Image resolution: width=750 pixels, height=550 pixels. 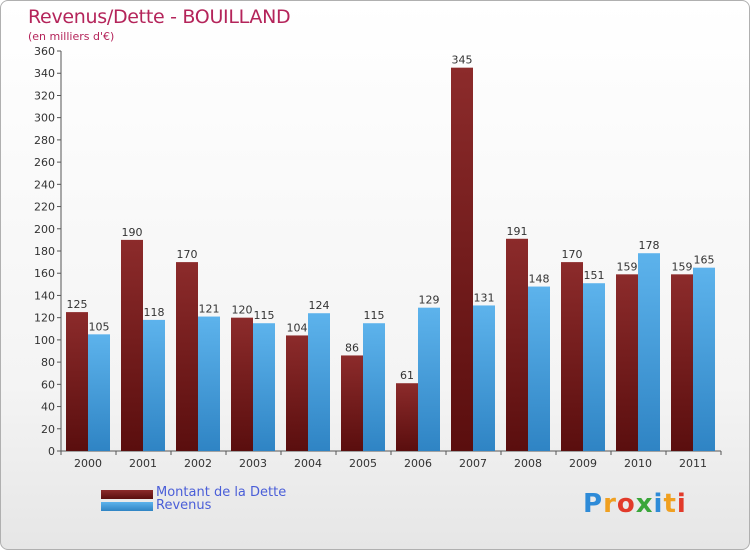 I want to click on label-revenus-2010: 178, so click(x=649, y=245).